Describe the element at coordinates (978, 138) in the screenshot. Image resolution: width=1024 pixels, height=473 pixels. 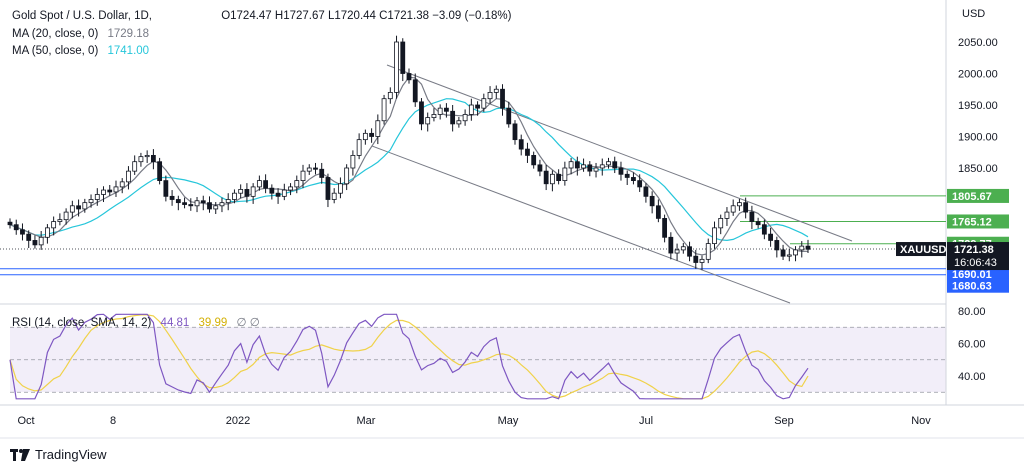
I see `price-tick-label: 1900.00` at that location.